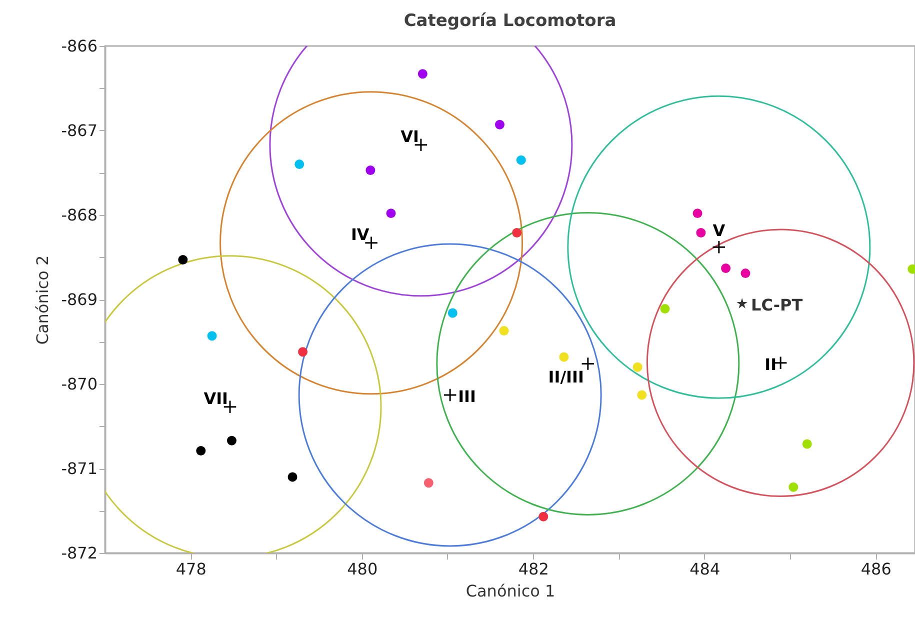 The width and height of the screenshot is (915, 618). Describe the element at coordinates (566, 377) in the screenshot. I see `data-label: II/III` at that location.